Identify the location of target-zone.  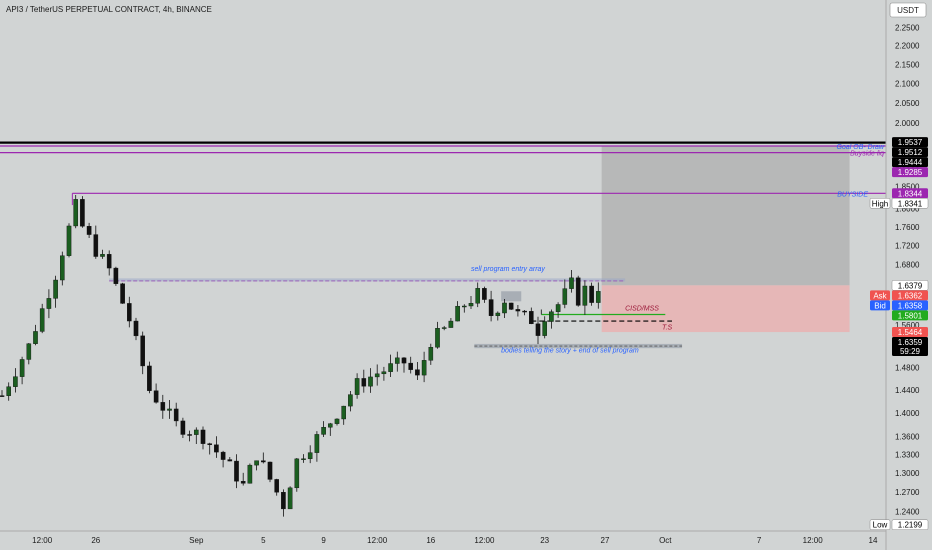
(725, 215).